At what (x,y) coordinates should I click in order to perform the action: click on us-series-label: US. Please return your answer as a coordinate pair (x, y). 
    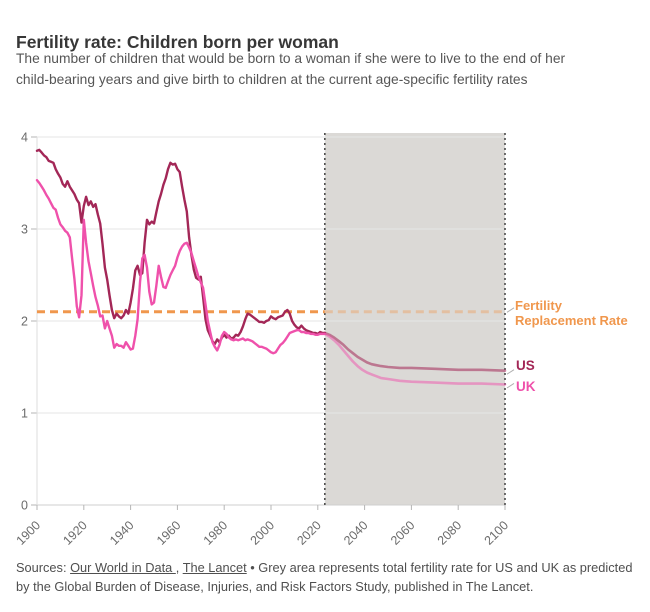
    Looking at the image, I should click on (525, 365).